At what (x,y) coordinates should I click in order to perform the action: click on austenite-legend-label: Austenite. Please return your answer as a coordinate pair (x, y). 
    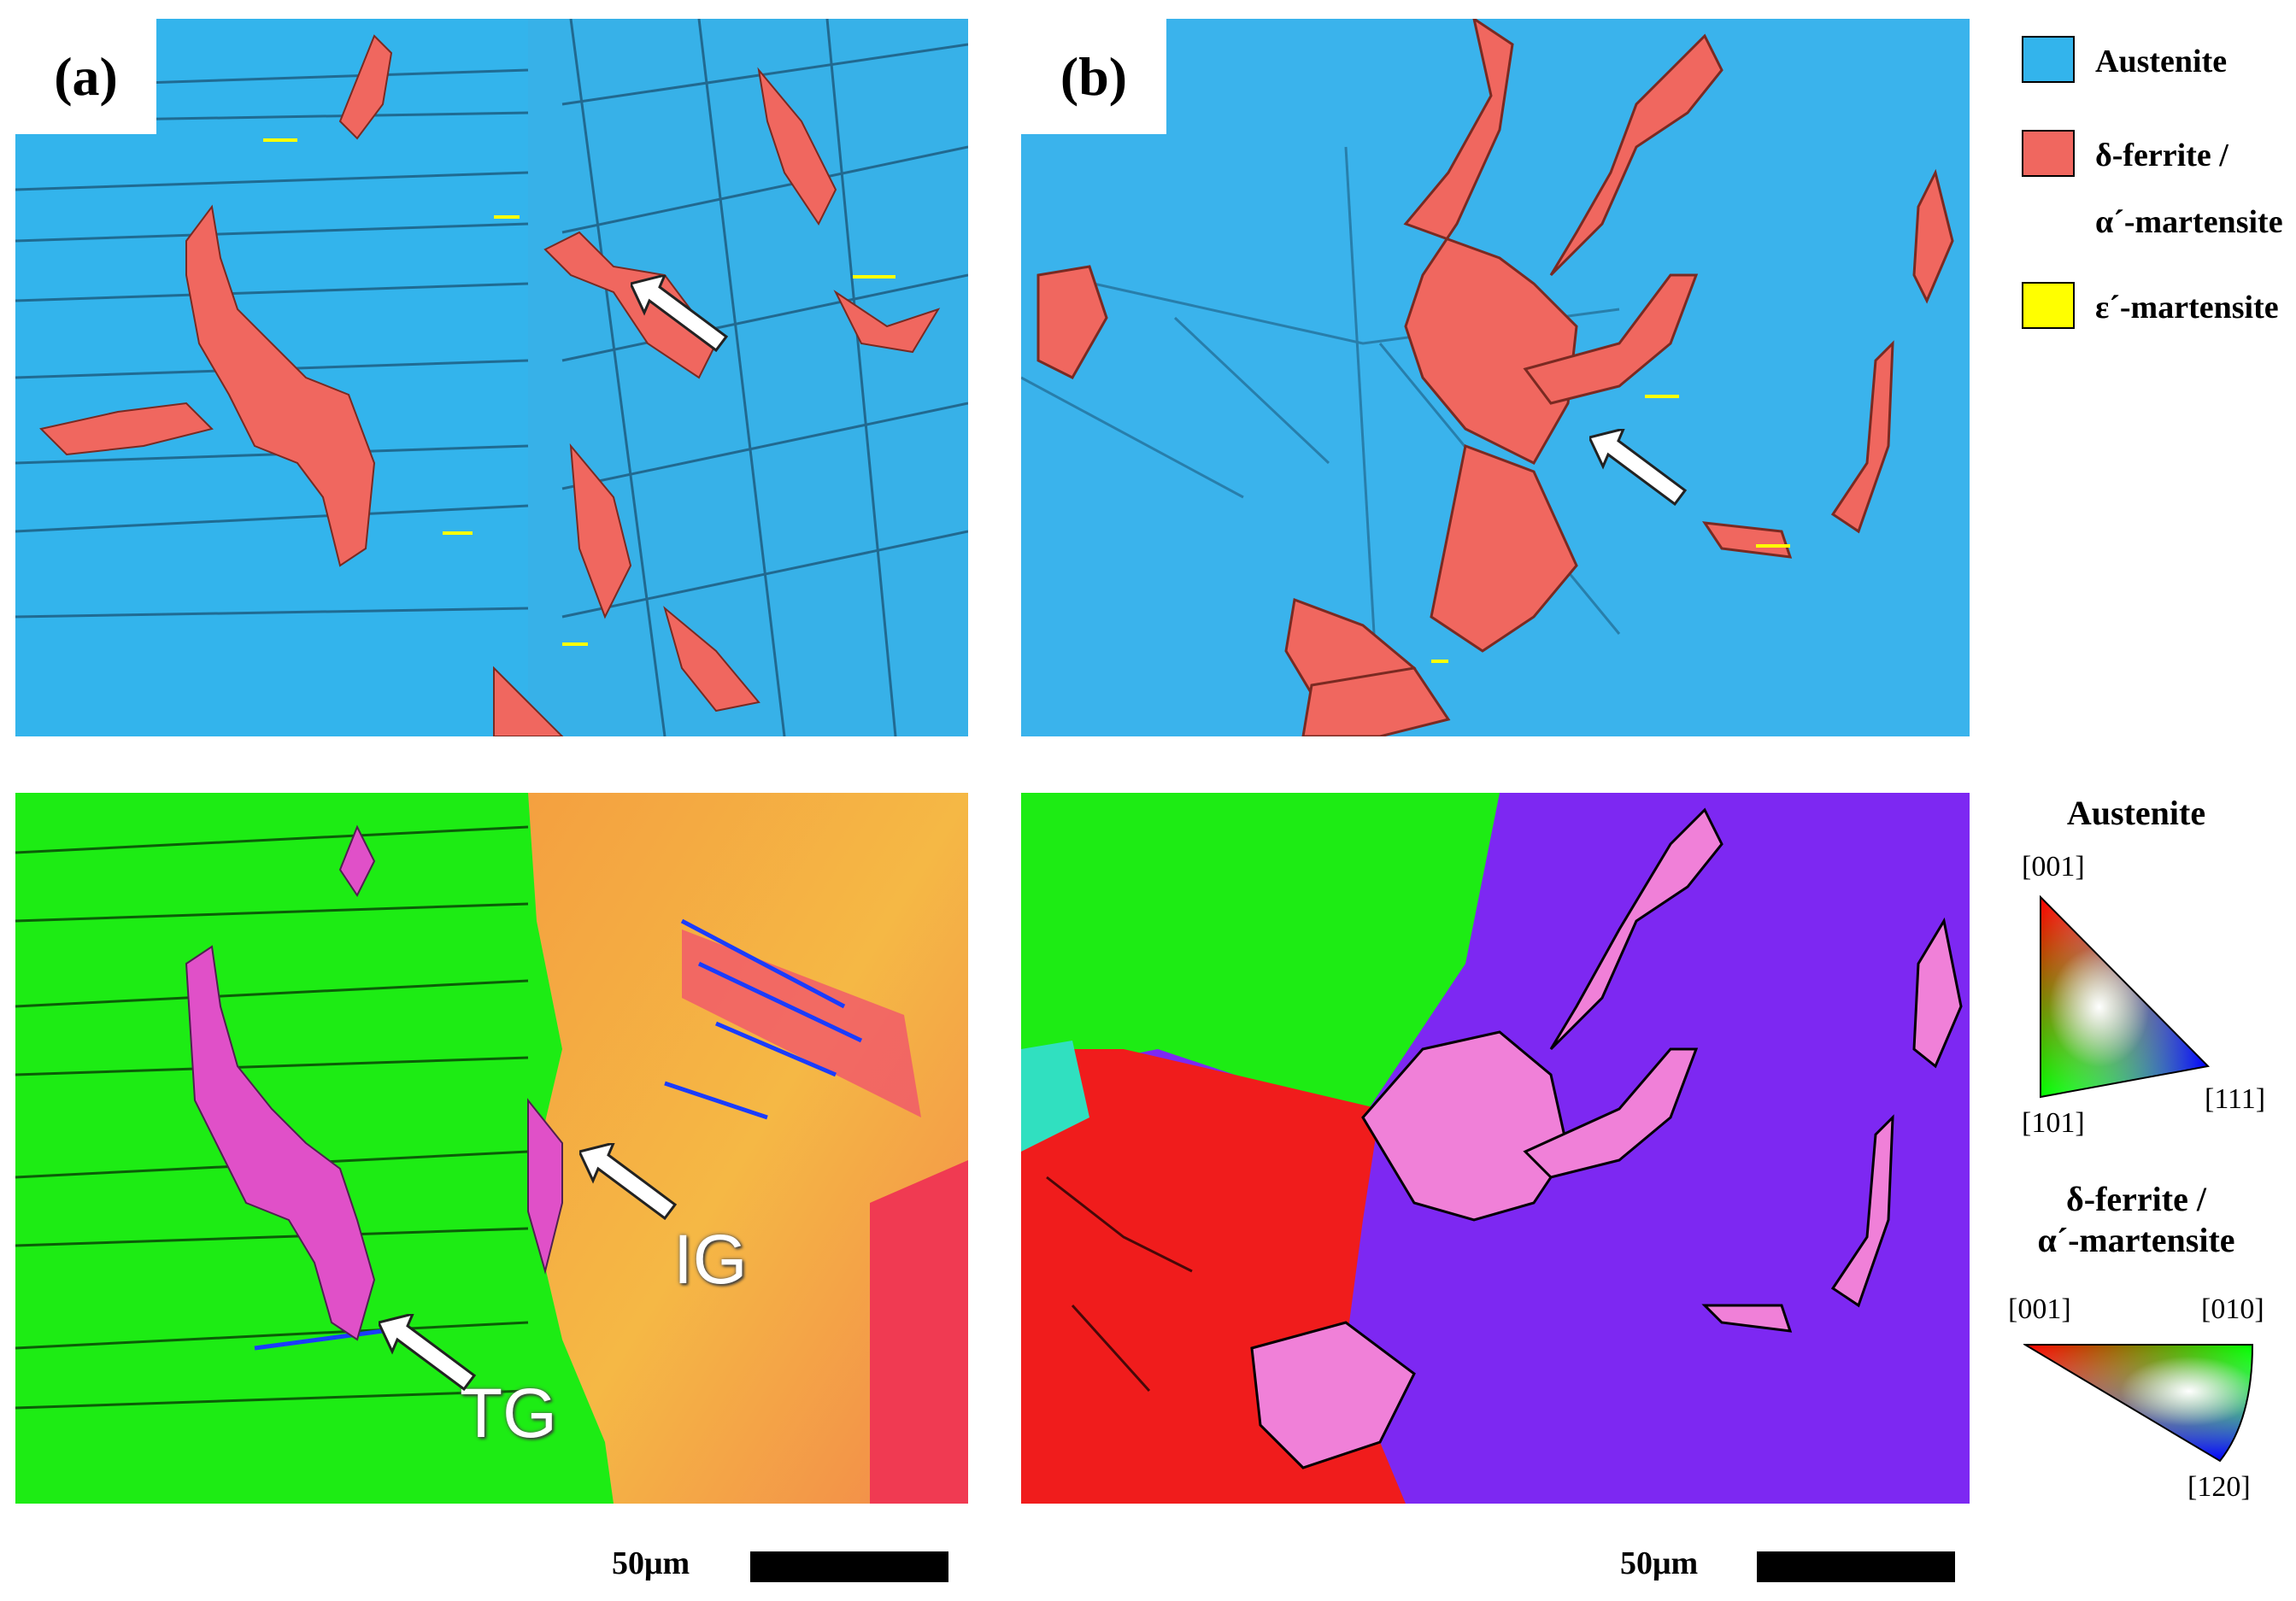
    Looking at the image, I should click on (2161, 62).